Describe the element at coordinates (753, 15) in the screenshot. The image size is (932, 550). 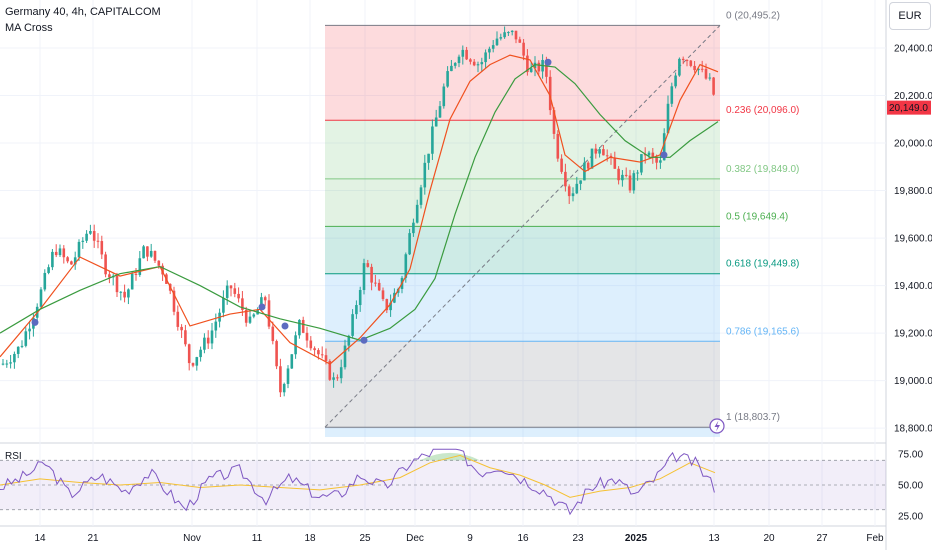
I see `fib-level-label: 0 (20,495.2)` at that location.